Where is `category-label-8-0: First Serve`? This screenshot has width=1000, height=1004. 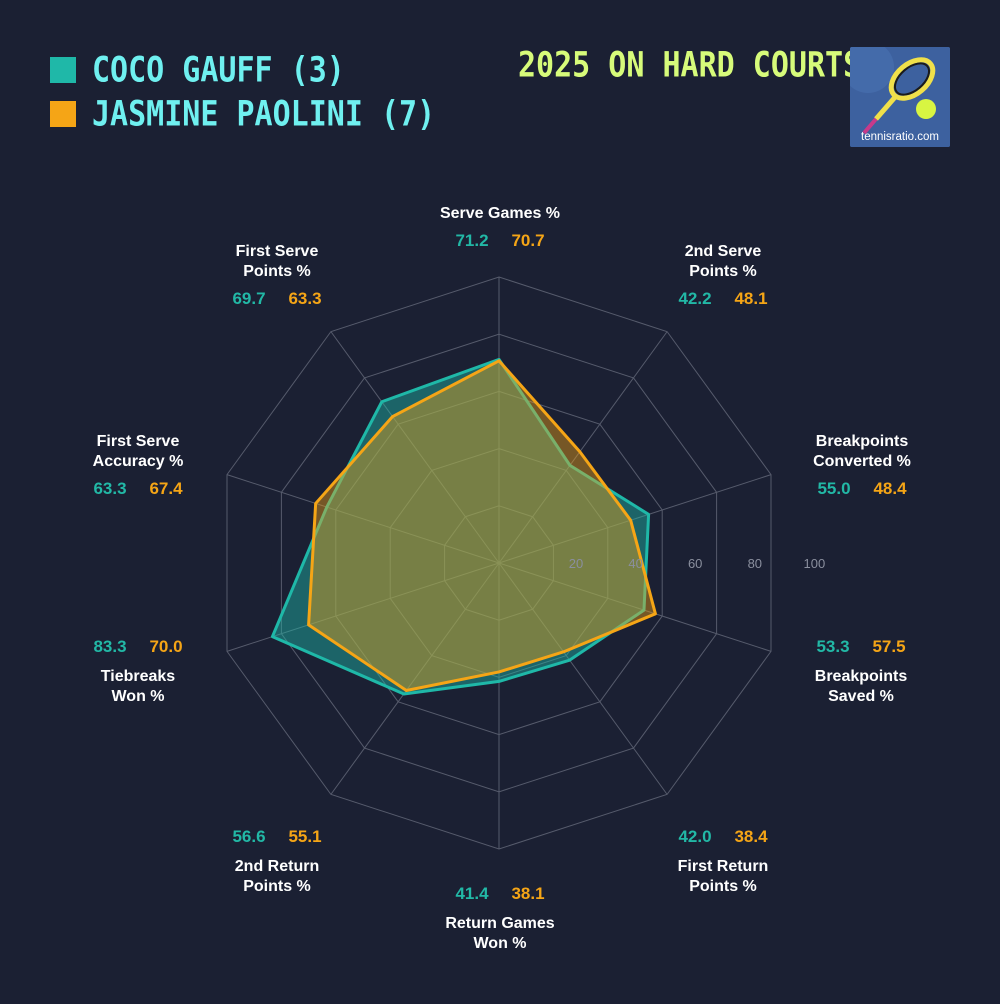
category-label-8-0: First Serve is located at coordinates (138, 441).